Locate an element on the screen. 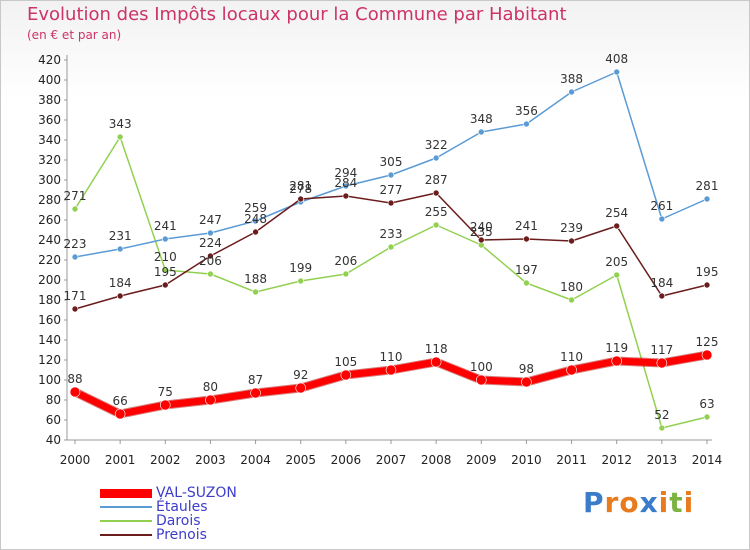 Image resolution: width=750 pixels, height=550 pixels. legend-item-prenois: Prenois is located at coordinates (168, 535).